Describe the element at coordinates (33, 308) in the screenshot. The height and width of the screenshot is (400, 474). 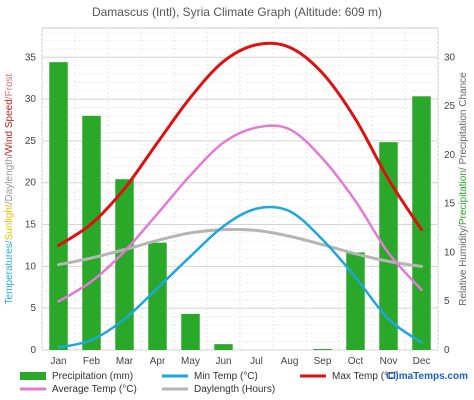
I see `y-left-tick-label: 5` at that location.